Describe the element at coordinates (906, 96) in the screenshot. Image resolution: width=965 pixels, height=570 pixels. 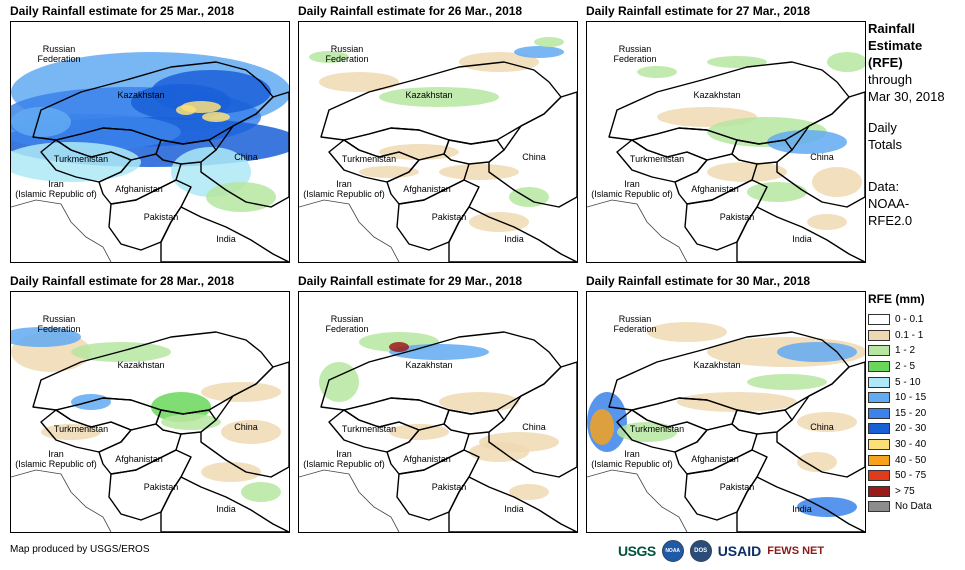
I see `sidebar-through-date: Mar 30, 2018` at that location.